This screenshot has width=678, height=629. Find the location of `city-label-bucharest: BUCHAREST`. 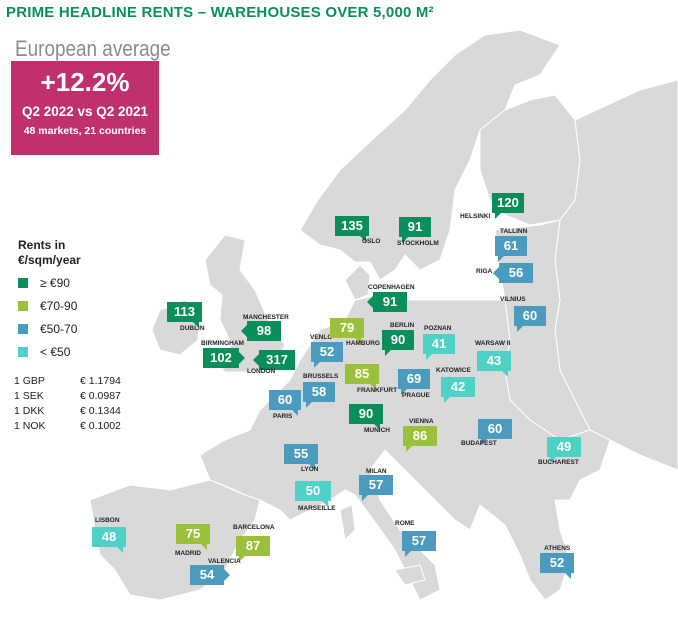

city-label-bucharest: BUCHAREST is located at coordinates (558, 462).